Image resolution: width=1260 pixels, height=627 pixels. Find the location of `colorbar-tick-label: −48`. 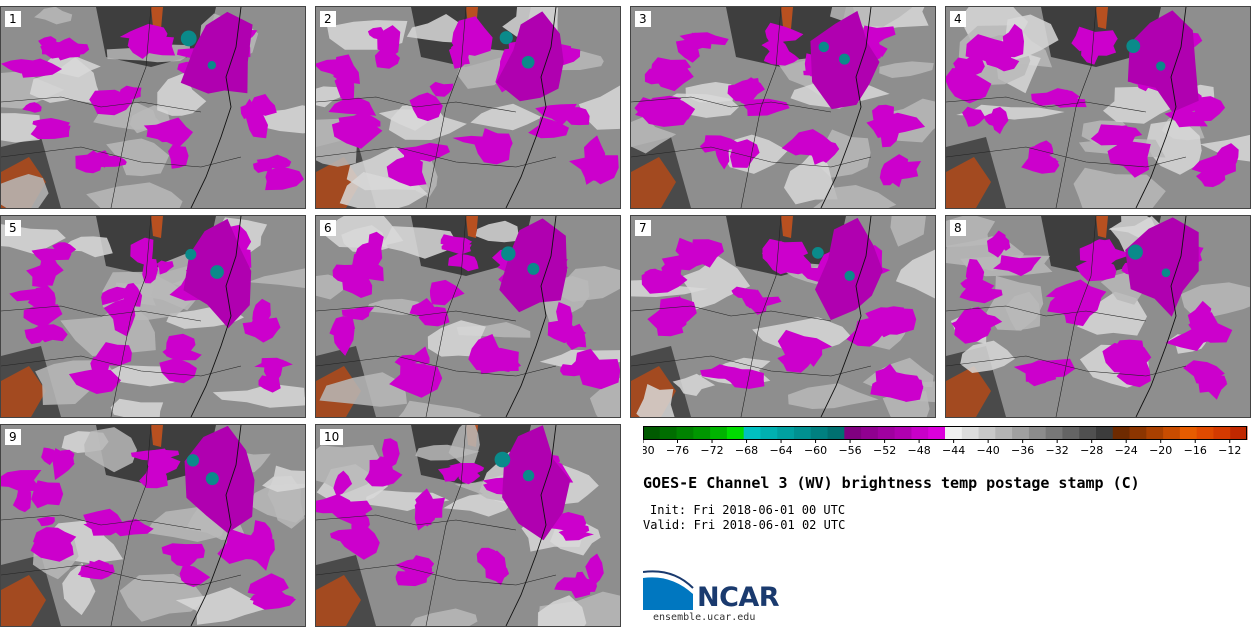

colorbar-tick-label: −48 is located at coordinates (919, 450).